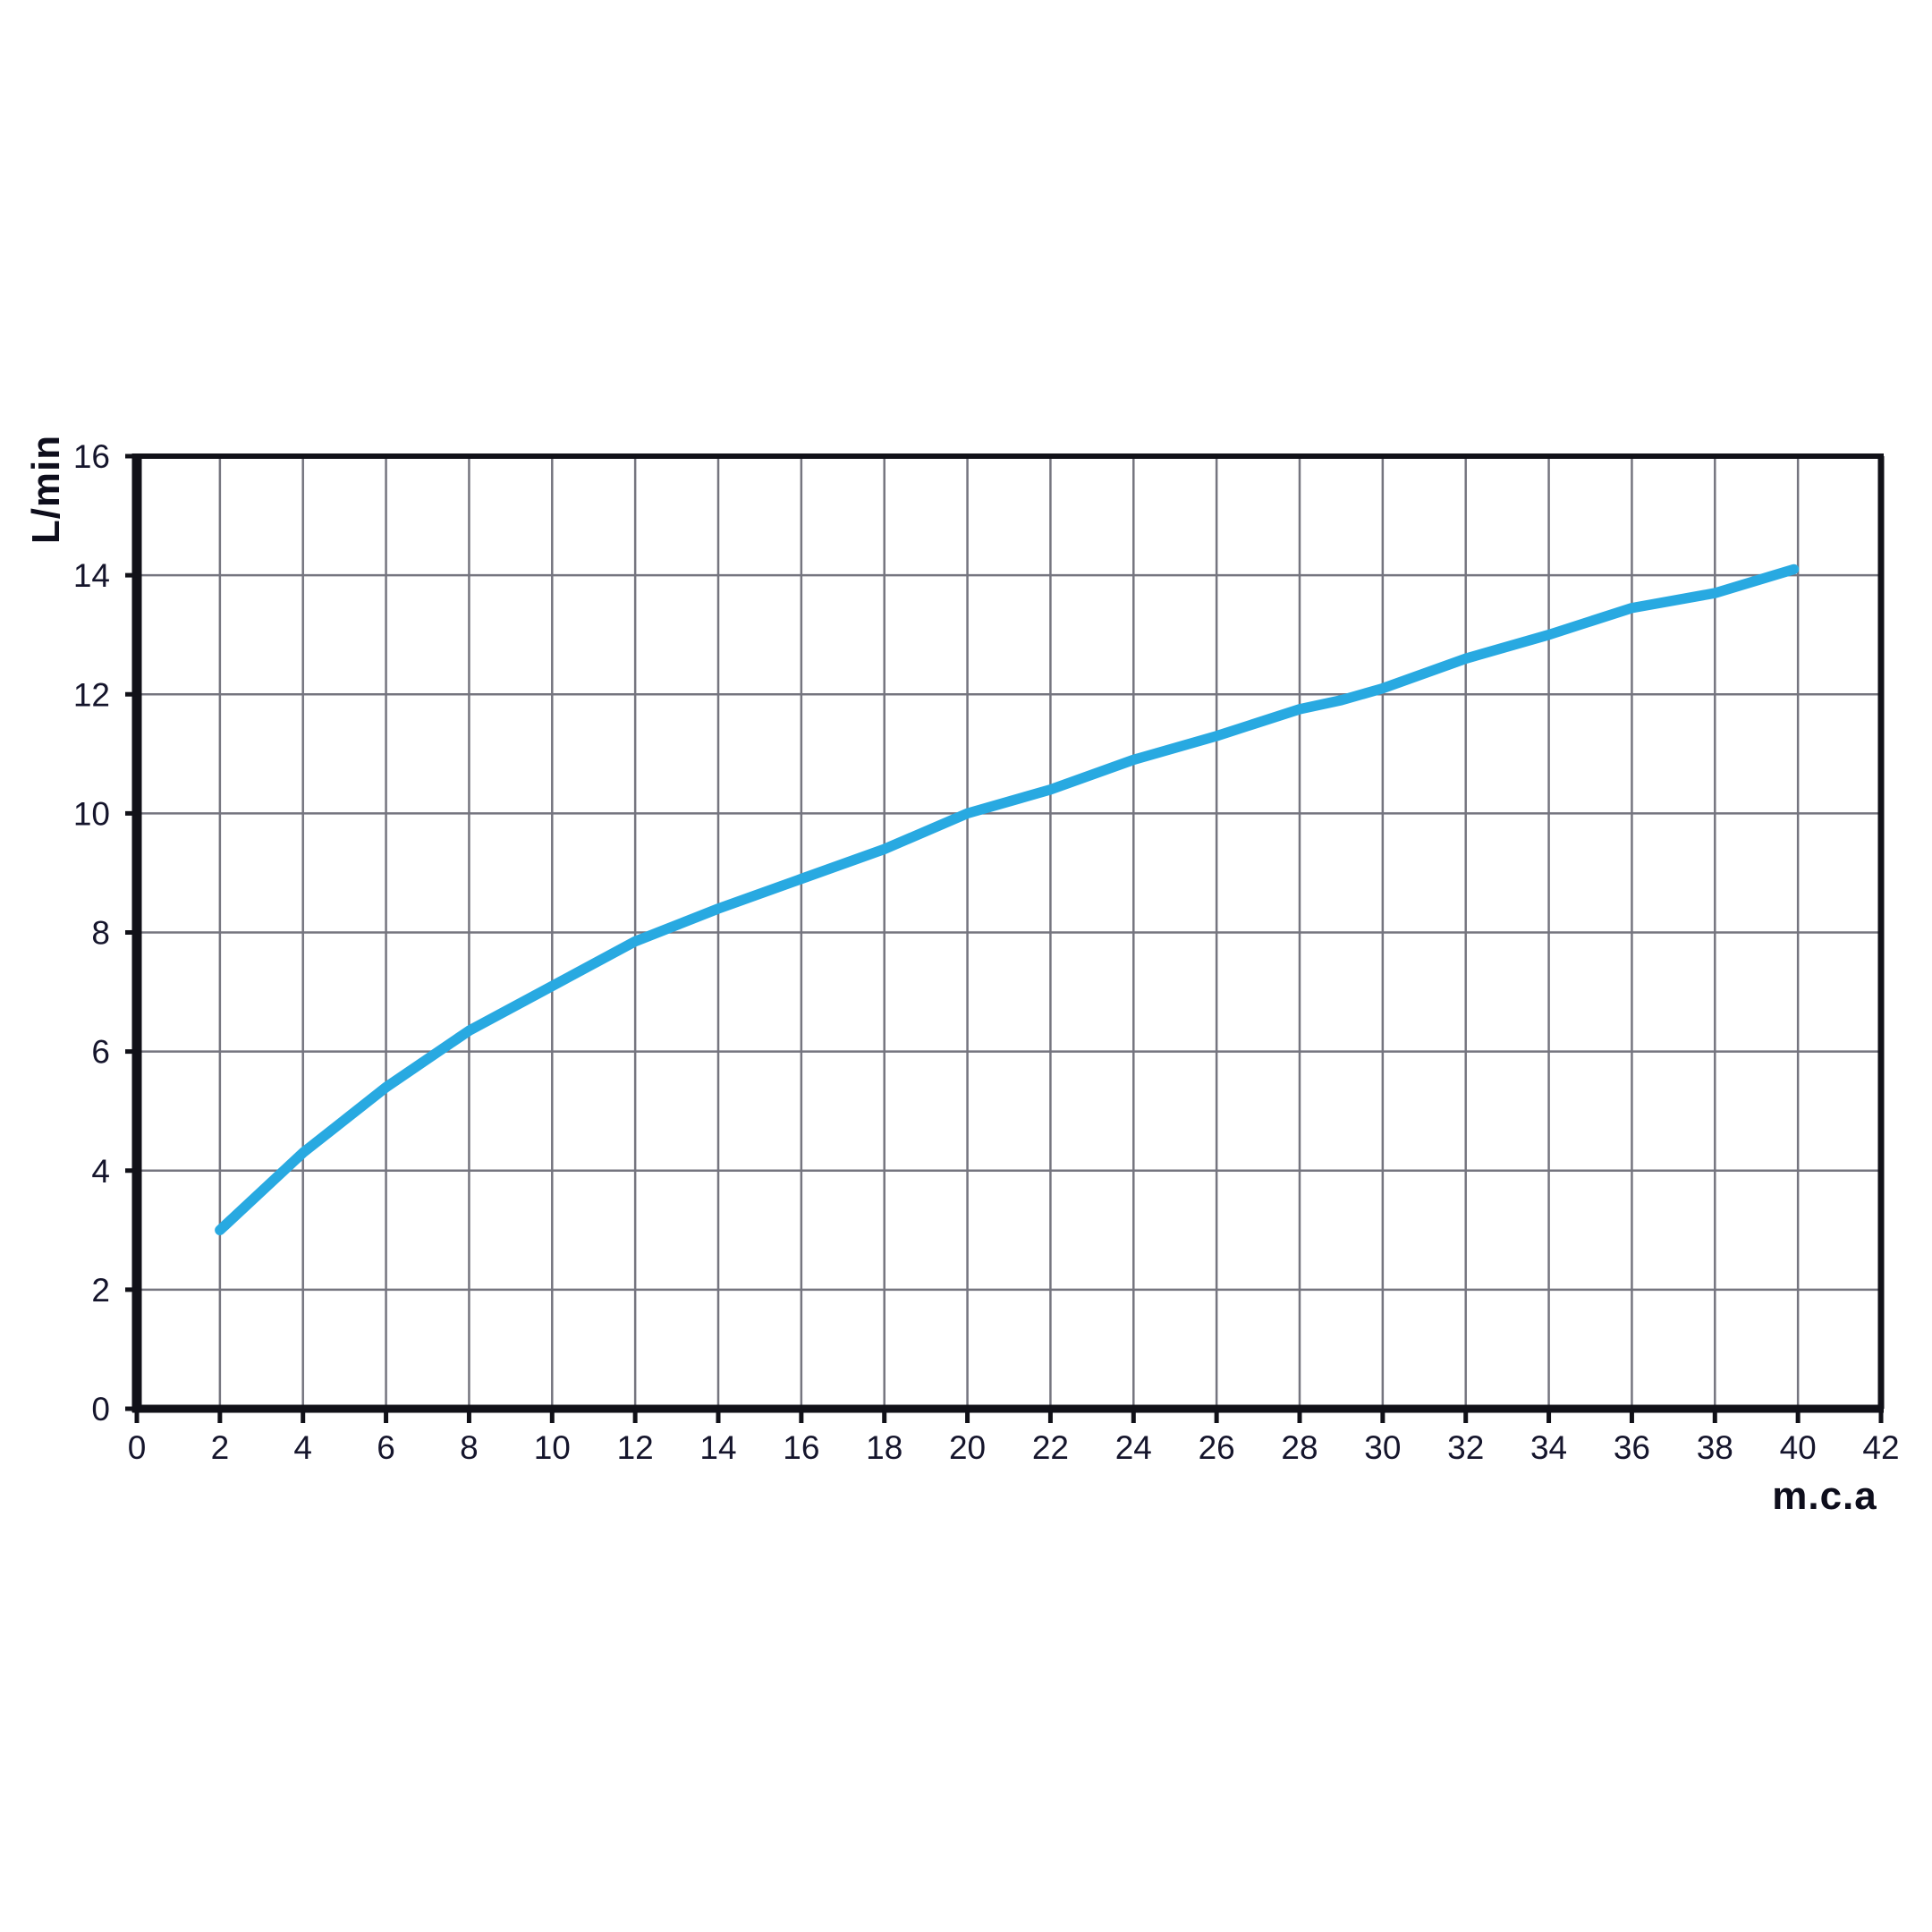 This screenshot has height=1932, width=1932. Describe the element at coordinates (552, 1447) in the screenshot. I see `x-tick-label: 10` at that location.